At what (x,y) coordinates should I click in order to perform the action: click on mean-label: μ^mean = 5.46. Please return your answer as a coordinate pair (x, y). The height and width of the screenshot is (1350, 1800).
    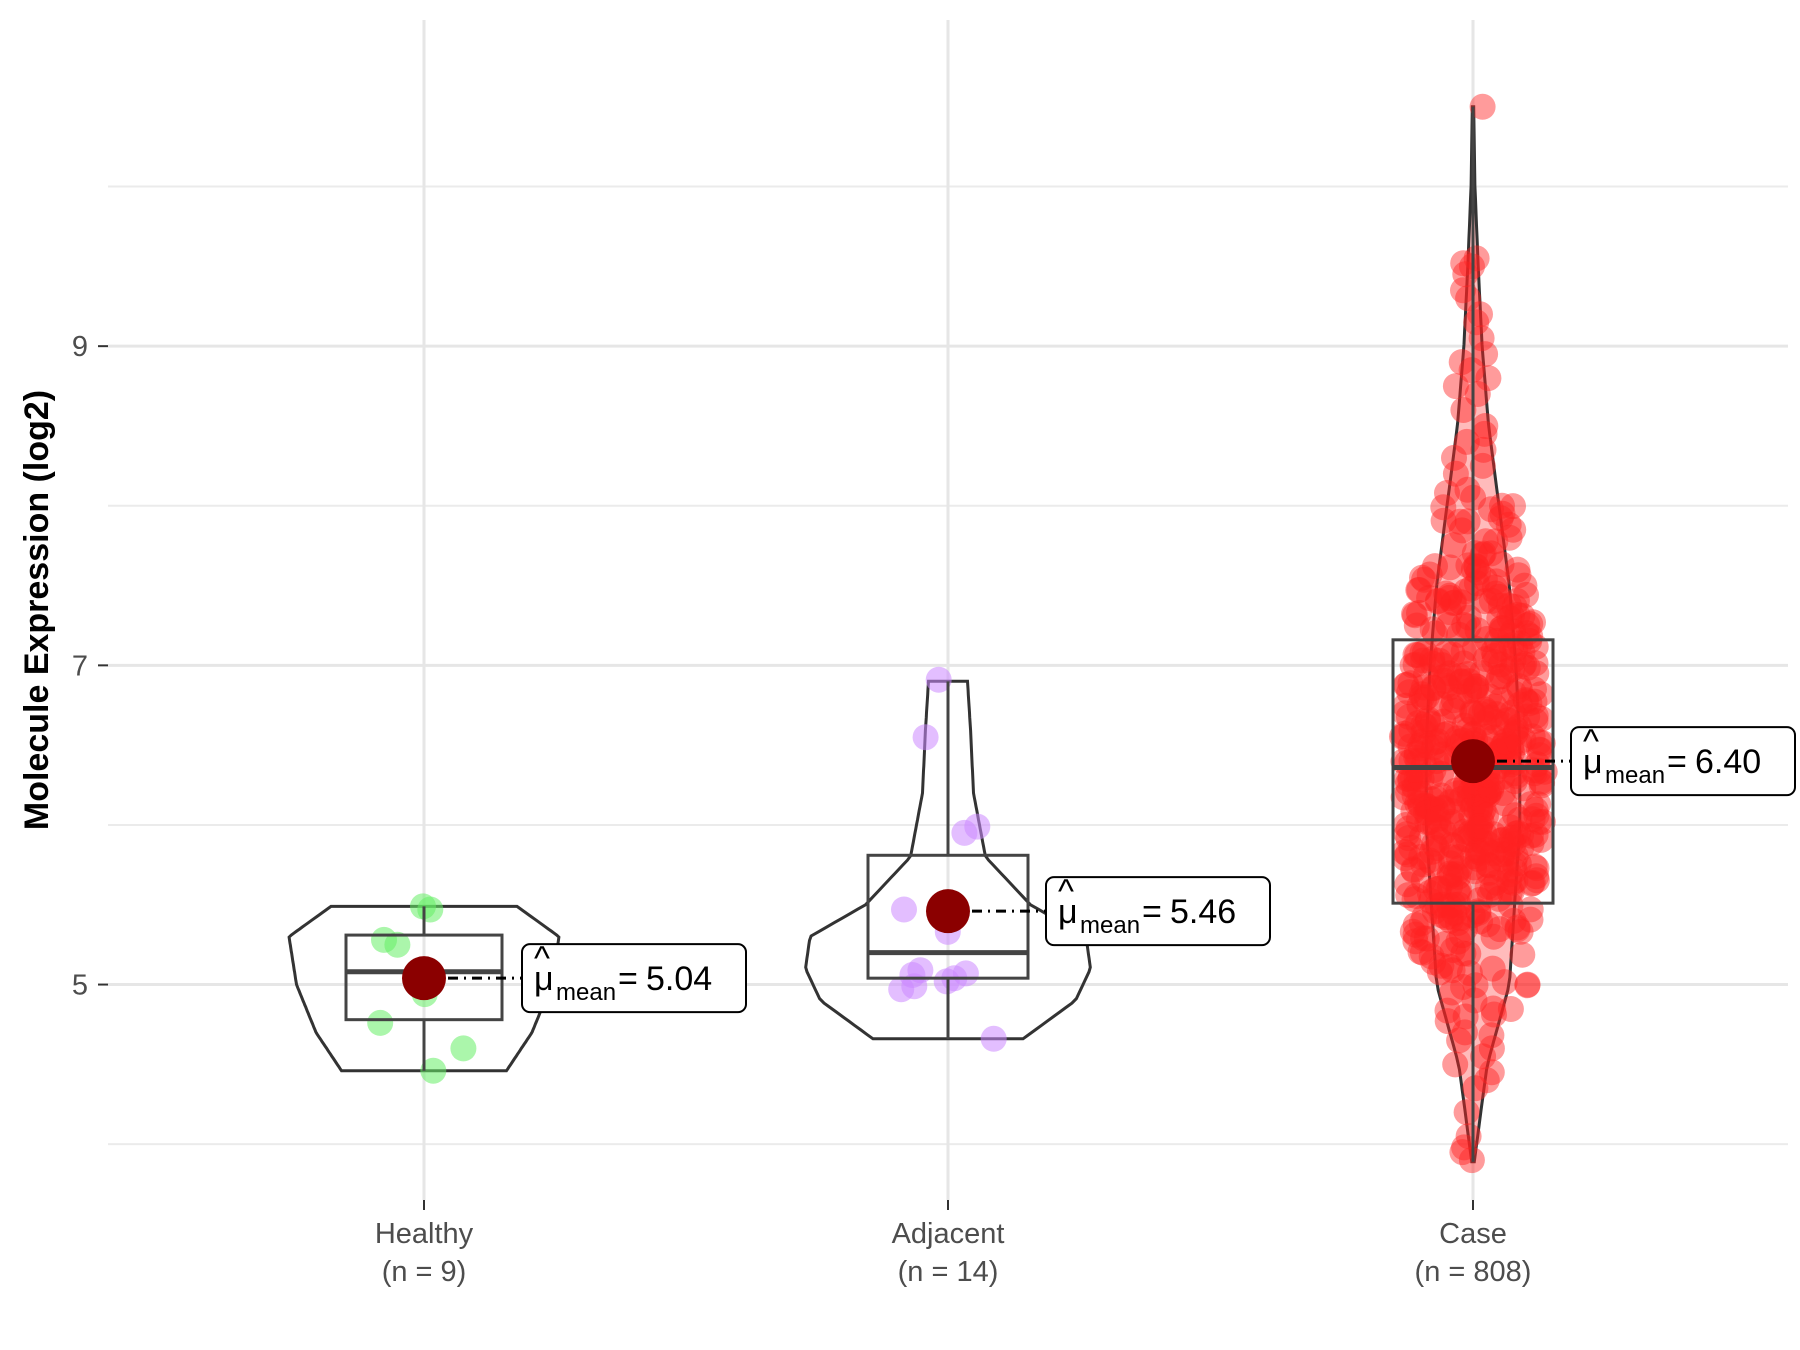
    Looking at the image, I should click on (1158, 910).